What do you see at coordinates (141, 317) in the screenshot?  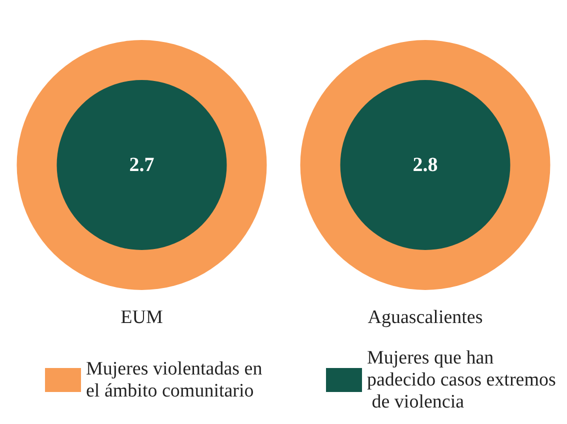 I see `category-label: EUM` at bounding box center [141, 317].